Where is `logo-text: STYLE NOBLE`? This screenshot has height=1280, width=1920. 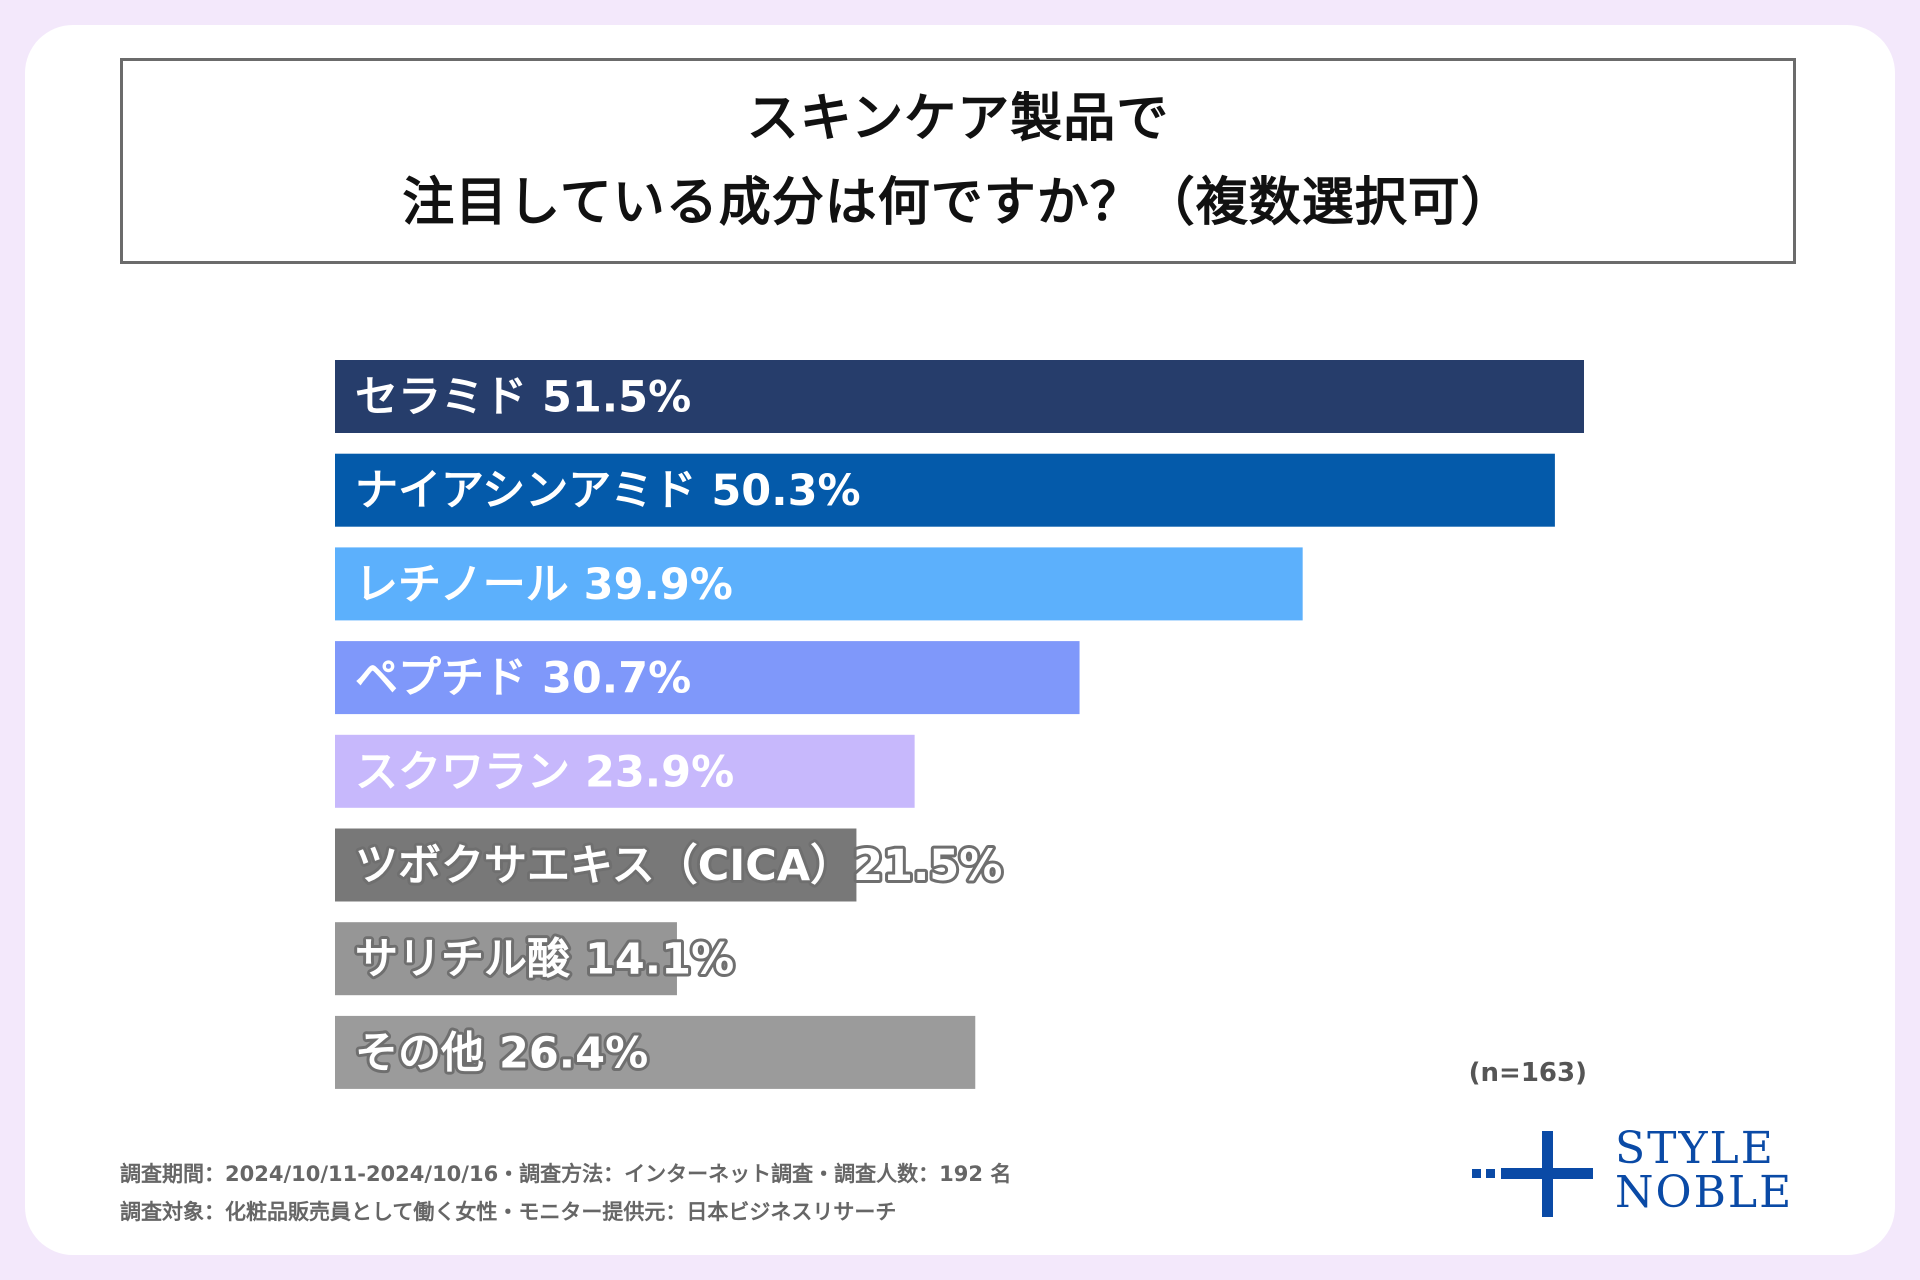
logo-text: STYLE NOBLE is located at coordinates (1704, 1171).